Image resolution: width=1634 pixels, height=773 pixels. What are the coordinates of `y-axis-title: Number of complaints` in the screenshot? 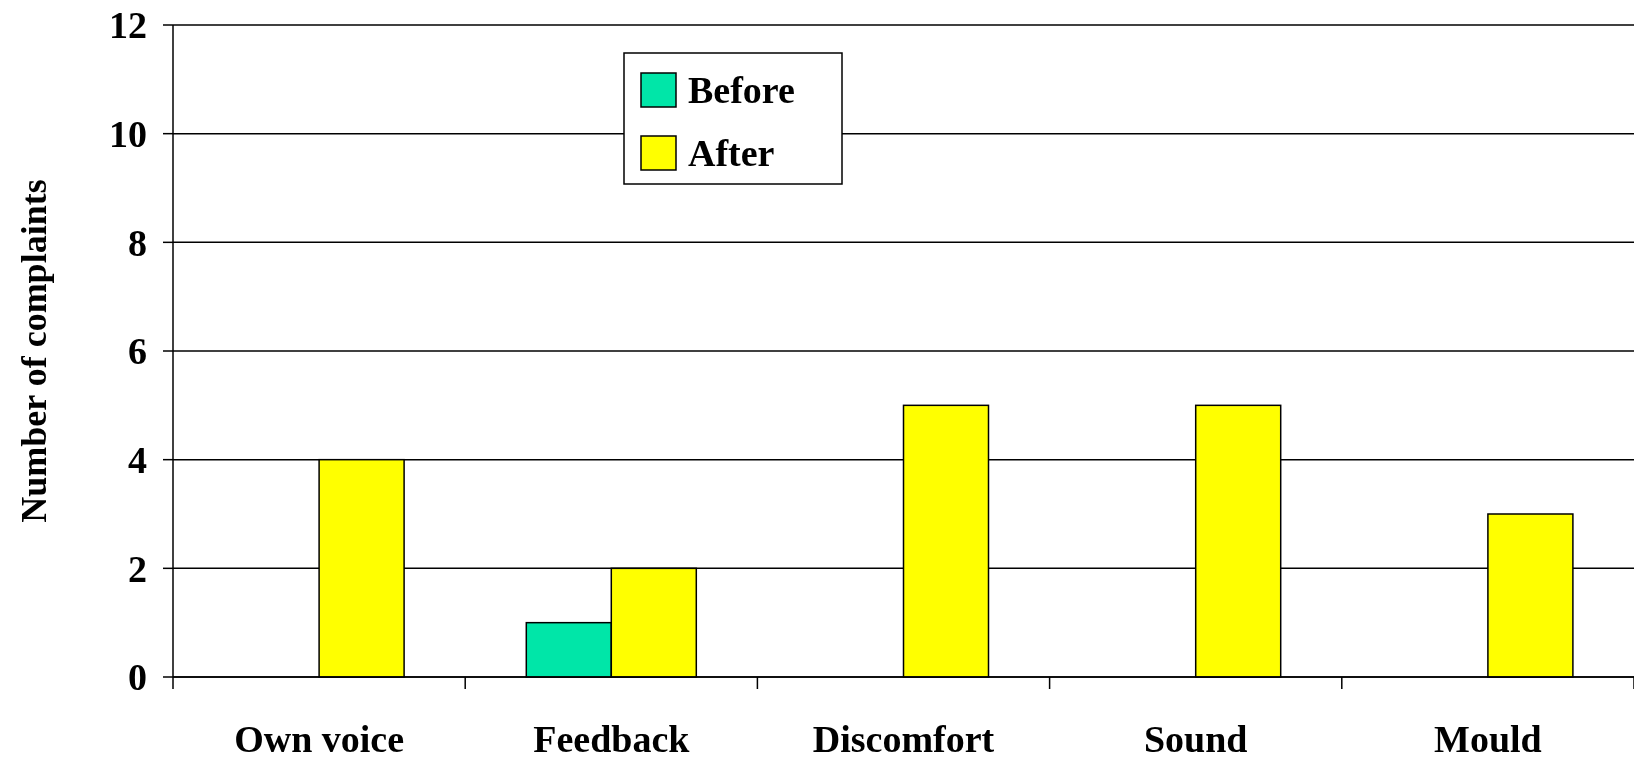 It's located at (34, 351).